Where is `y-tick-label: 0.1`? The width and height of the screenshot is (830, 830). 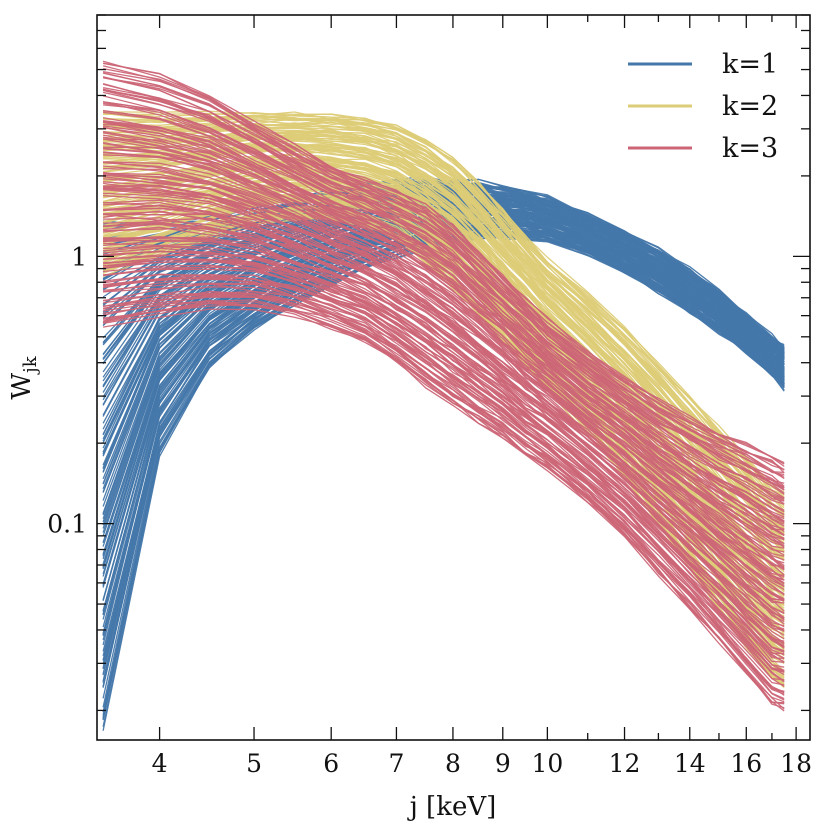 y-tick-label: 0.1 is located at coordinates (67, 524).